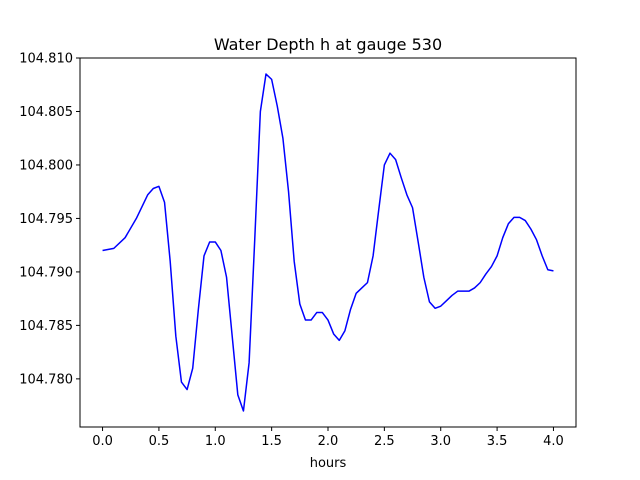  What do you see at coordinates (328, 463) in the screenshot?
I see `x-axis-label: hours` at bounding box center [328, 463].